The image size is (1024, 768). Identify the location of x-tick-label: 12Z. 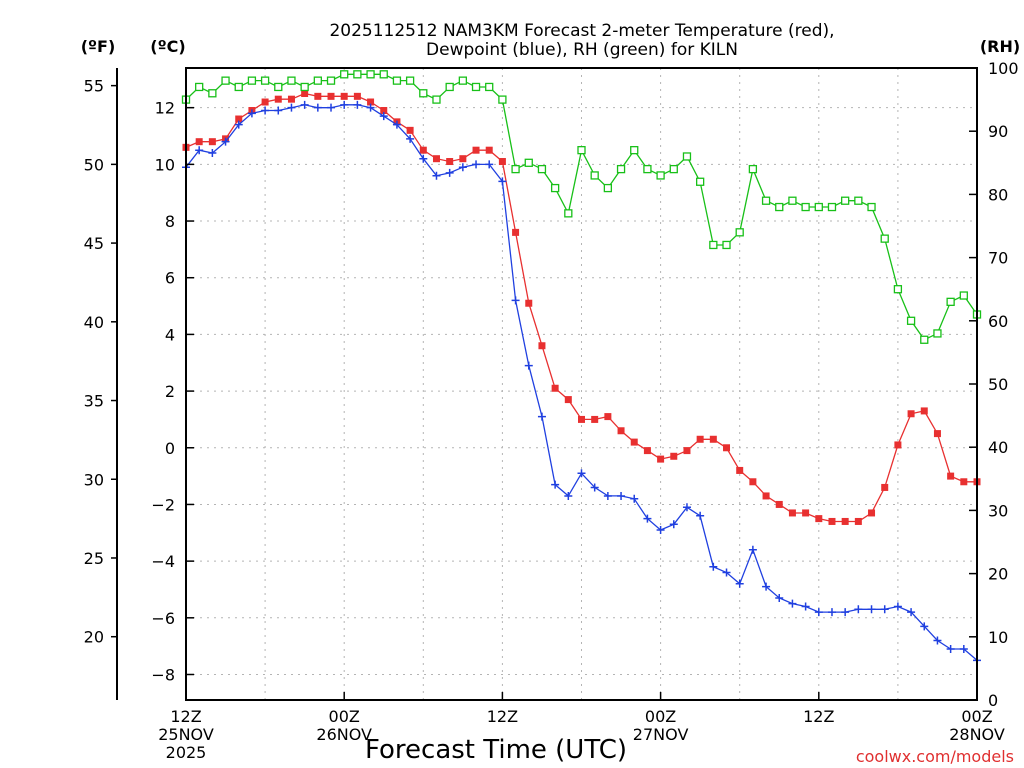
(818, 716).